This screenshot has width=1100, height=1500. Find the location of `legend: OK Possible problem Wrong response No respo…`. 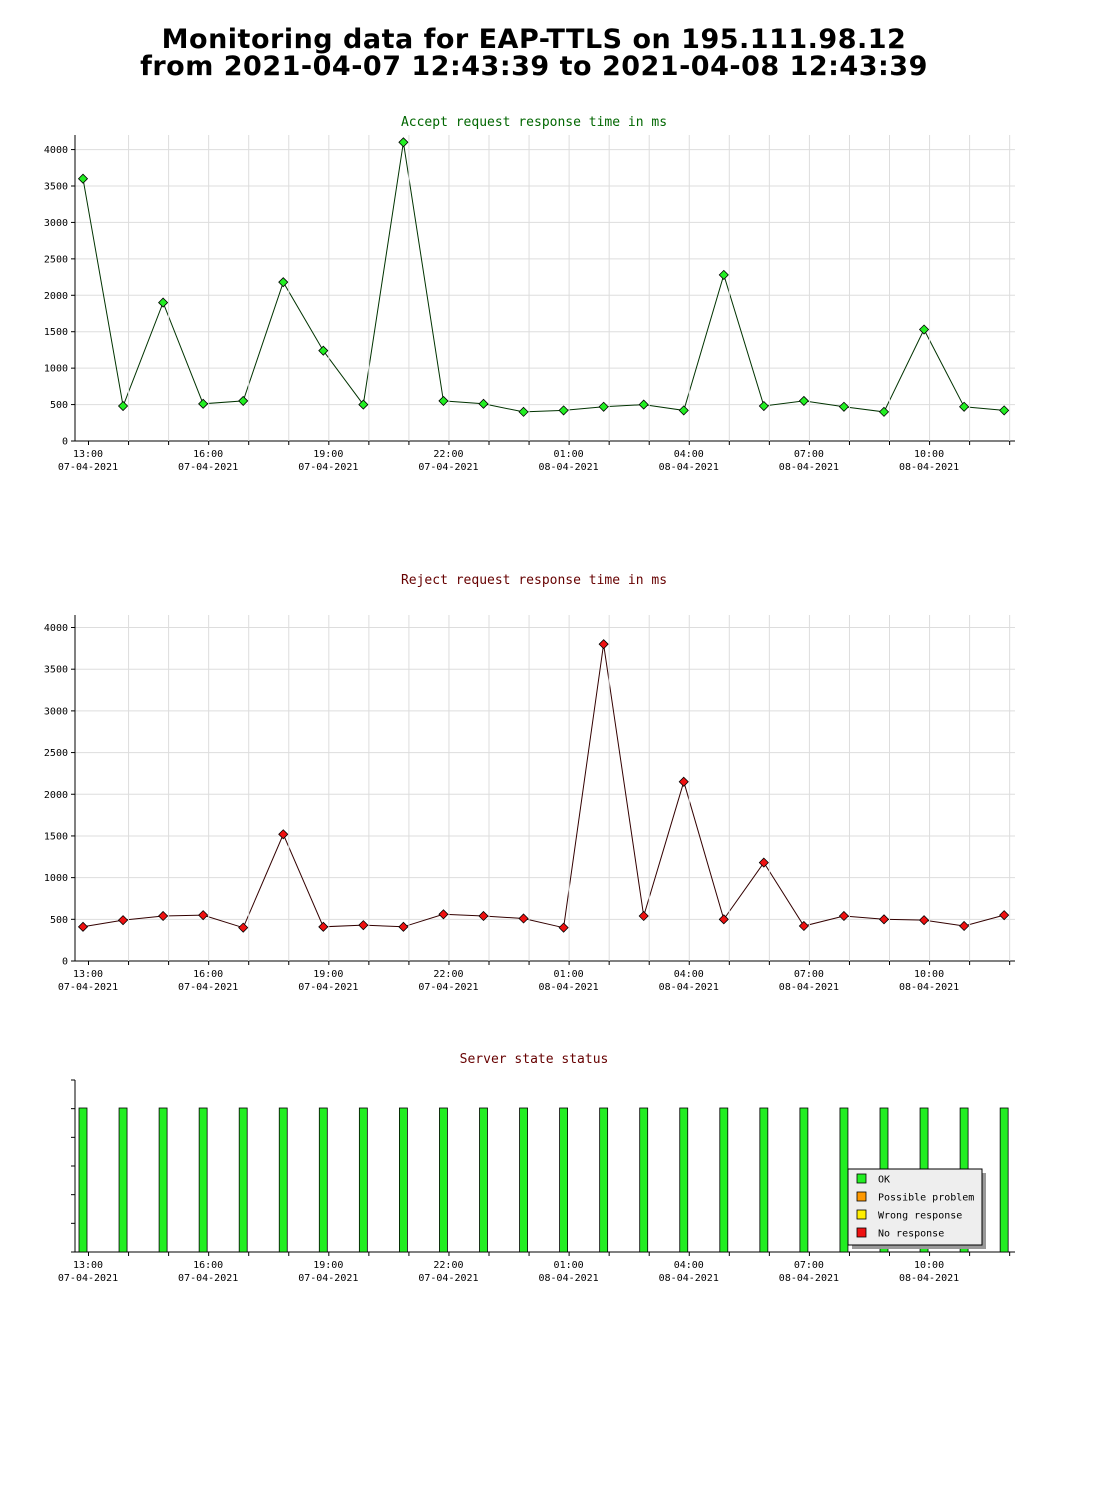

legend: OK Possible problem Wrong response No respo… is located at coordinates (916, 1208).